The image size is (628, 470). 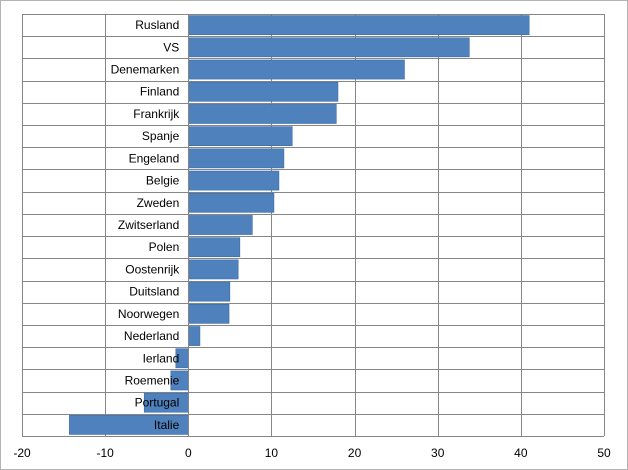 What do you see at coordinates (208, 313) in the screenshot?
I see `bar-noorwegen` at bounding box center [208, 313].